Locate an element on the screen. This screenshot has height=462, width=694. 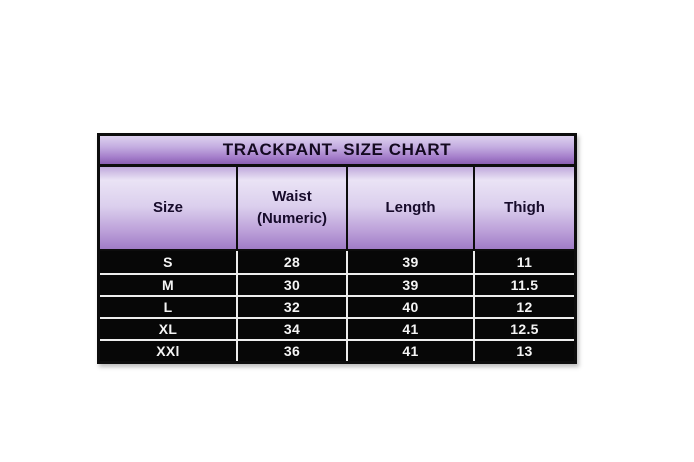
chart-title: TRACKPANT- SIZE CHART is located at coordinates (337, 149).